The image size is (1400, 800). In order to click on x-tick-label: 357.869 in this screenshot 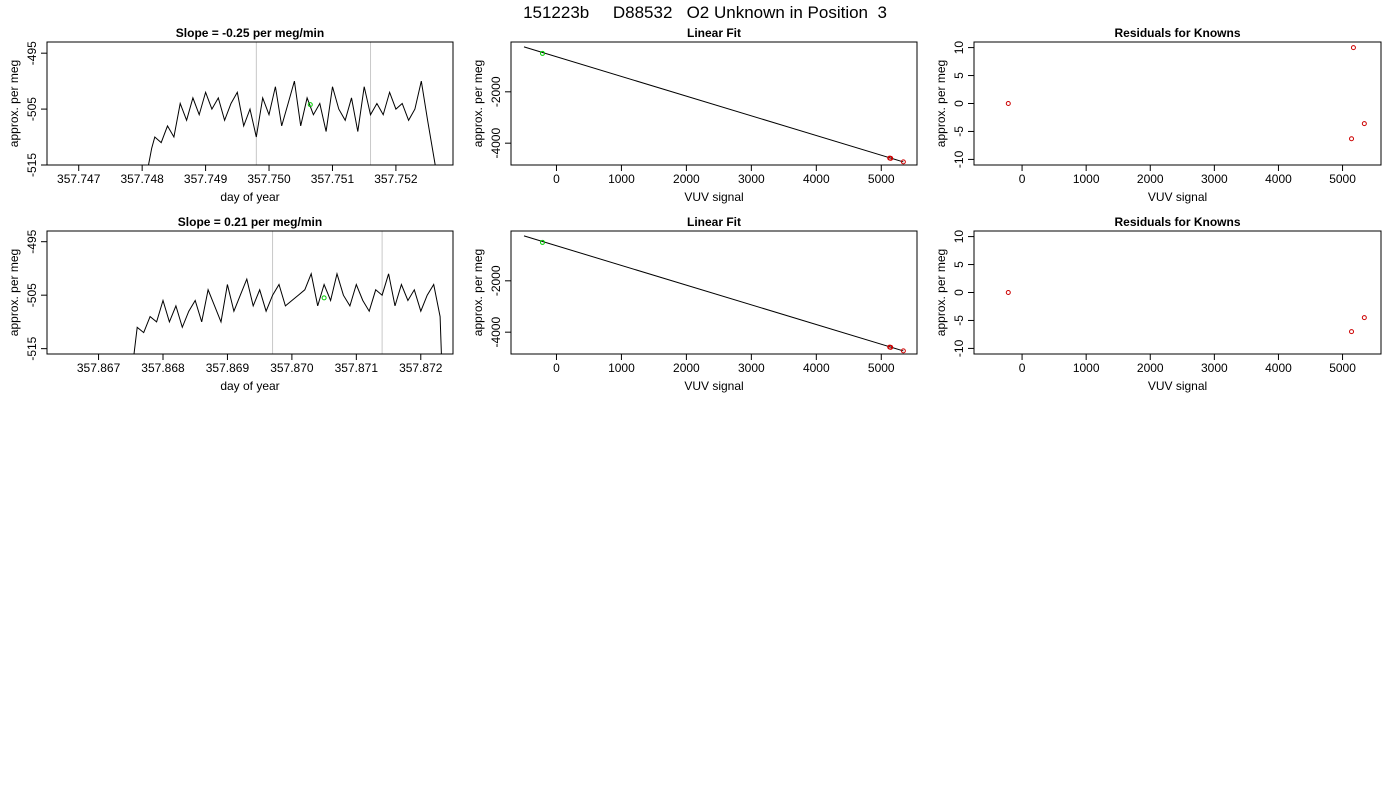, I will do `click(228, 368)`.